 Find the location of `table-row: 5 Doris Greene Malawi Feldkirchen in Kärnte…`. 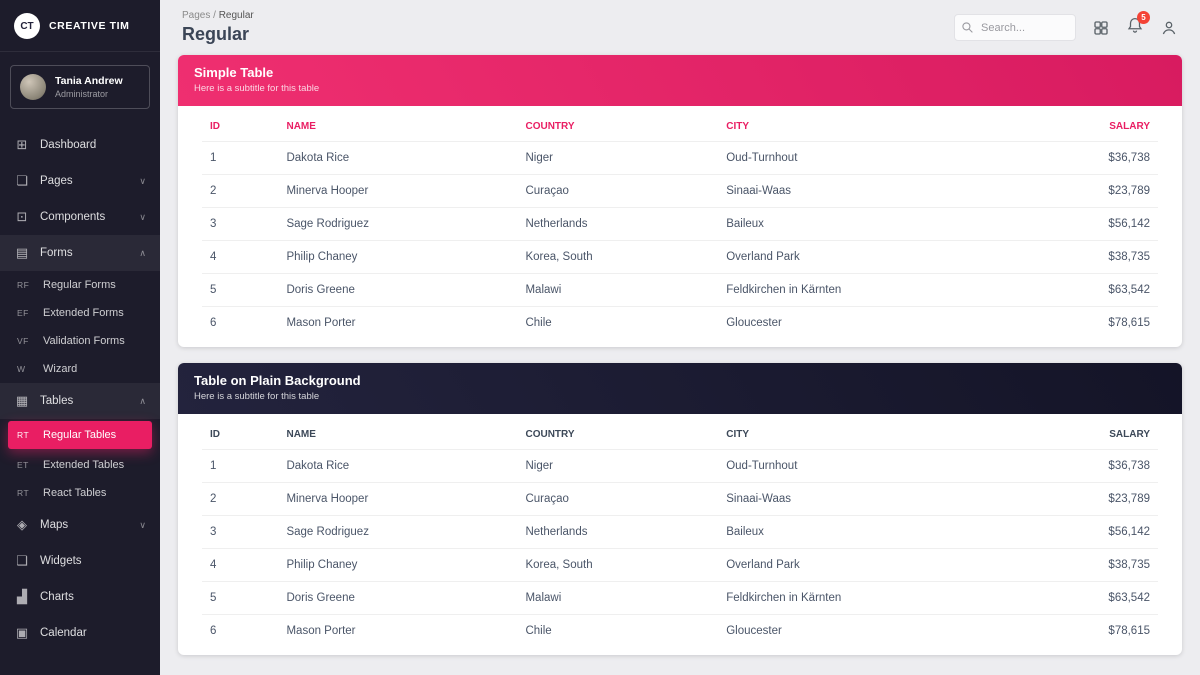

table-row: 5 Doris Greene Malawi Feldkirchen in Kärnte… is located at coordinates (680, 290).